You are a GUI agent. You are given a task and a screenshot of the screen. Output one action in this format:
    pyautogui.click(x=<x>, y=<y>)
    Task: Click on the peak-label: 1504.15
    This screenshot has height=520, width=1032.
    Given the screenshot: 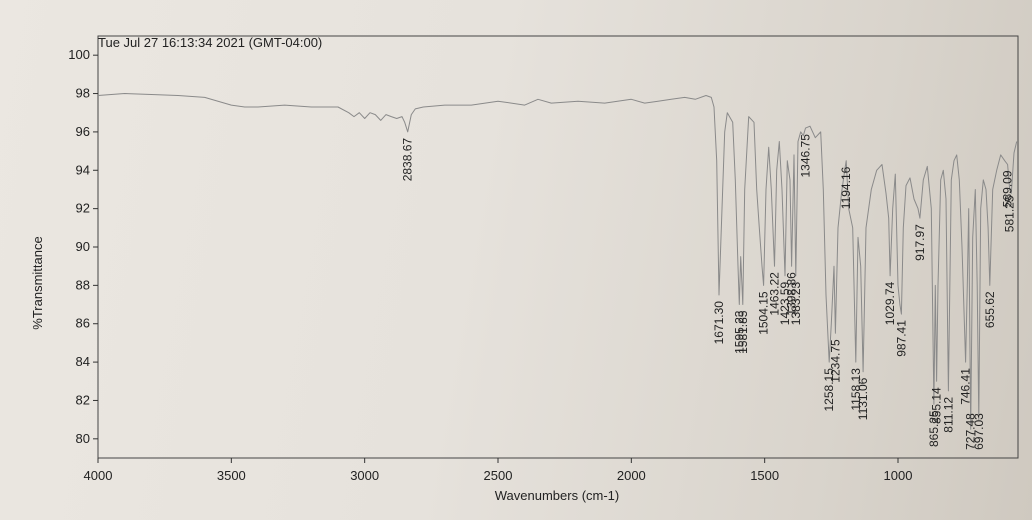 What is the action you would take?
    pyautogui.click(x=764, y=313)
    